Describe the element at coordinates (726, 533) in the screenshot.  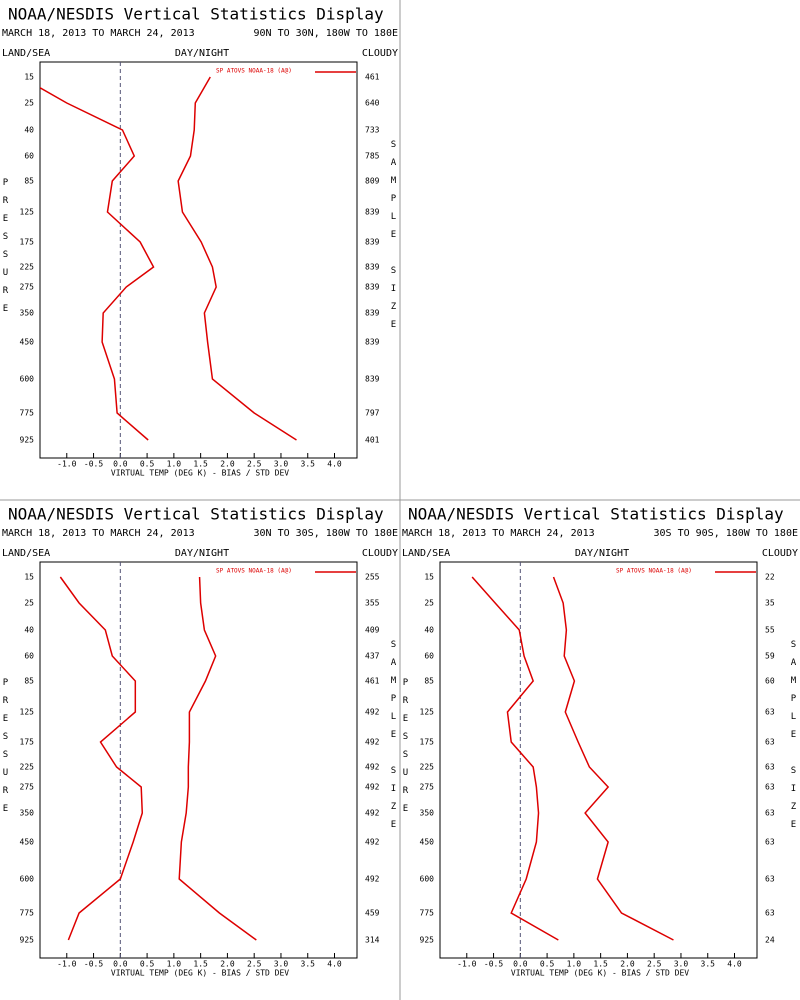
I see `region: 30S TO 90S, 180W TO 180E` at that location.